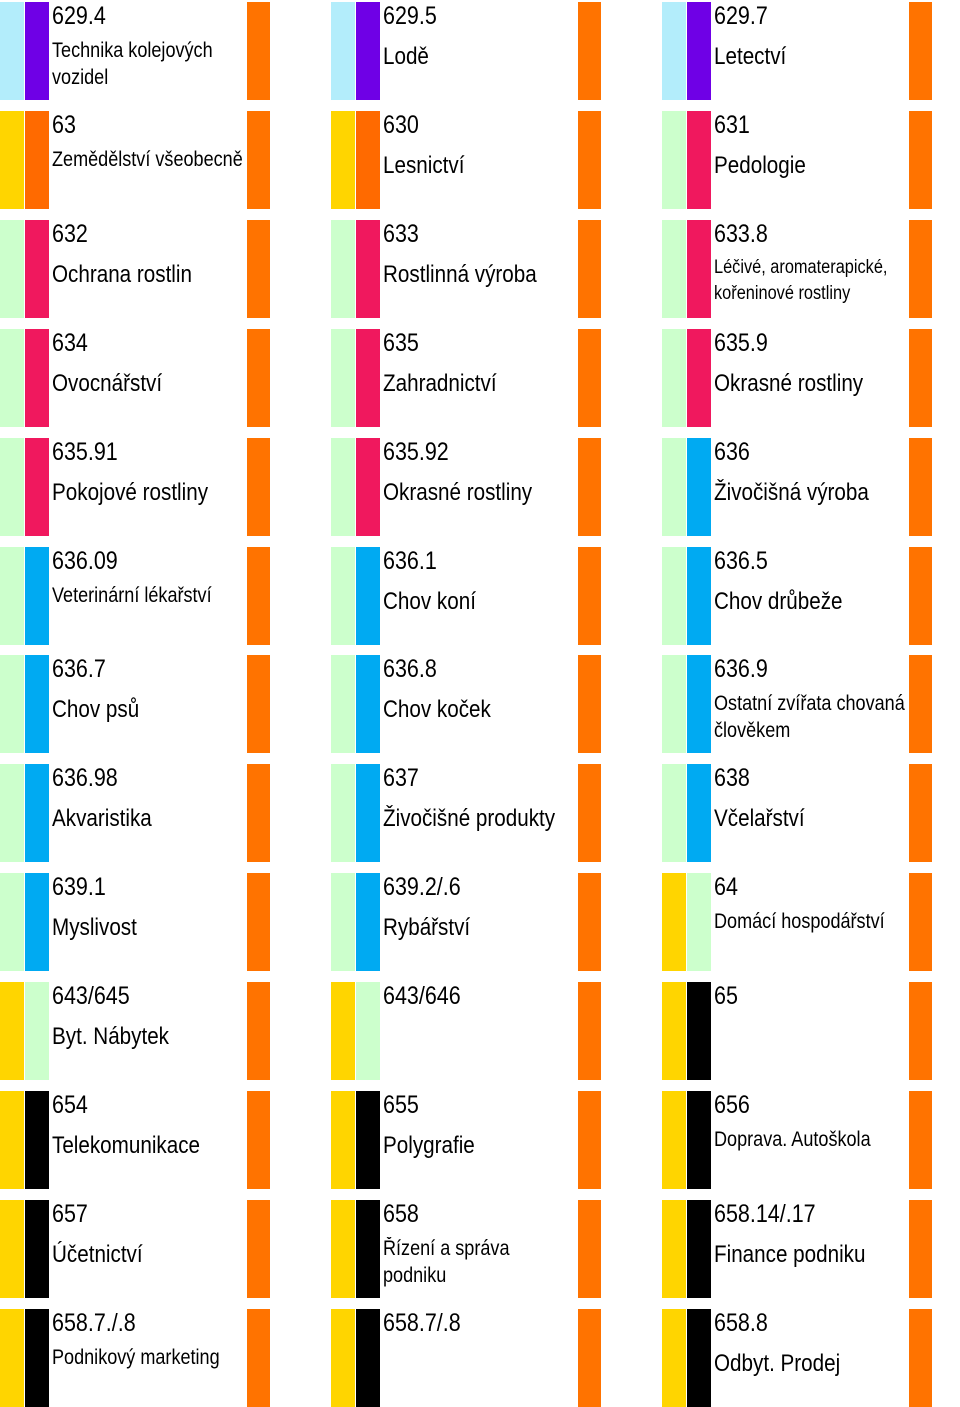  Describe the element at coordinates (741, 561) in the screenshot. I see `category-code: 636.5` at that location.